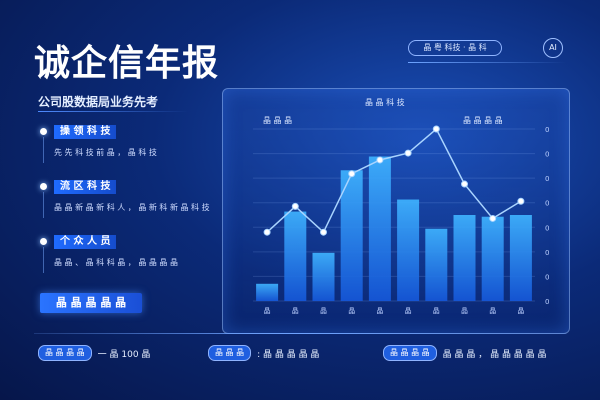  What do you see at coordinates (455, 48) in the screenshot?
I see `top-info-pill: 晶 粤 科技 · 晶 科` at bounding box center [455, 48].